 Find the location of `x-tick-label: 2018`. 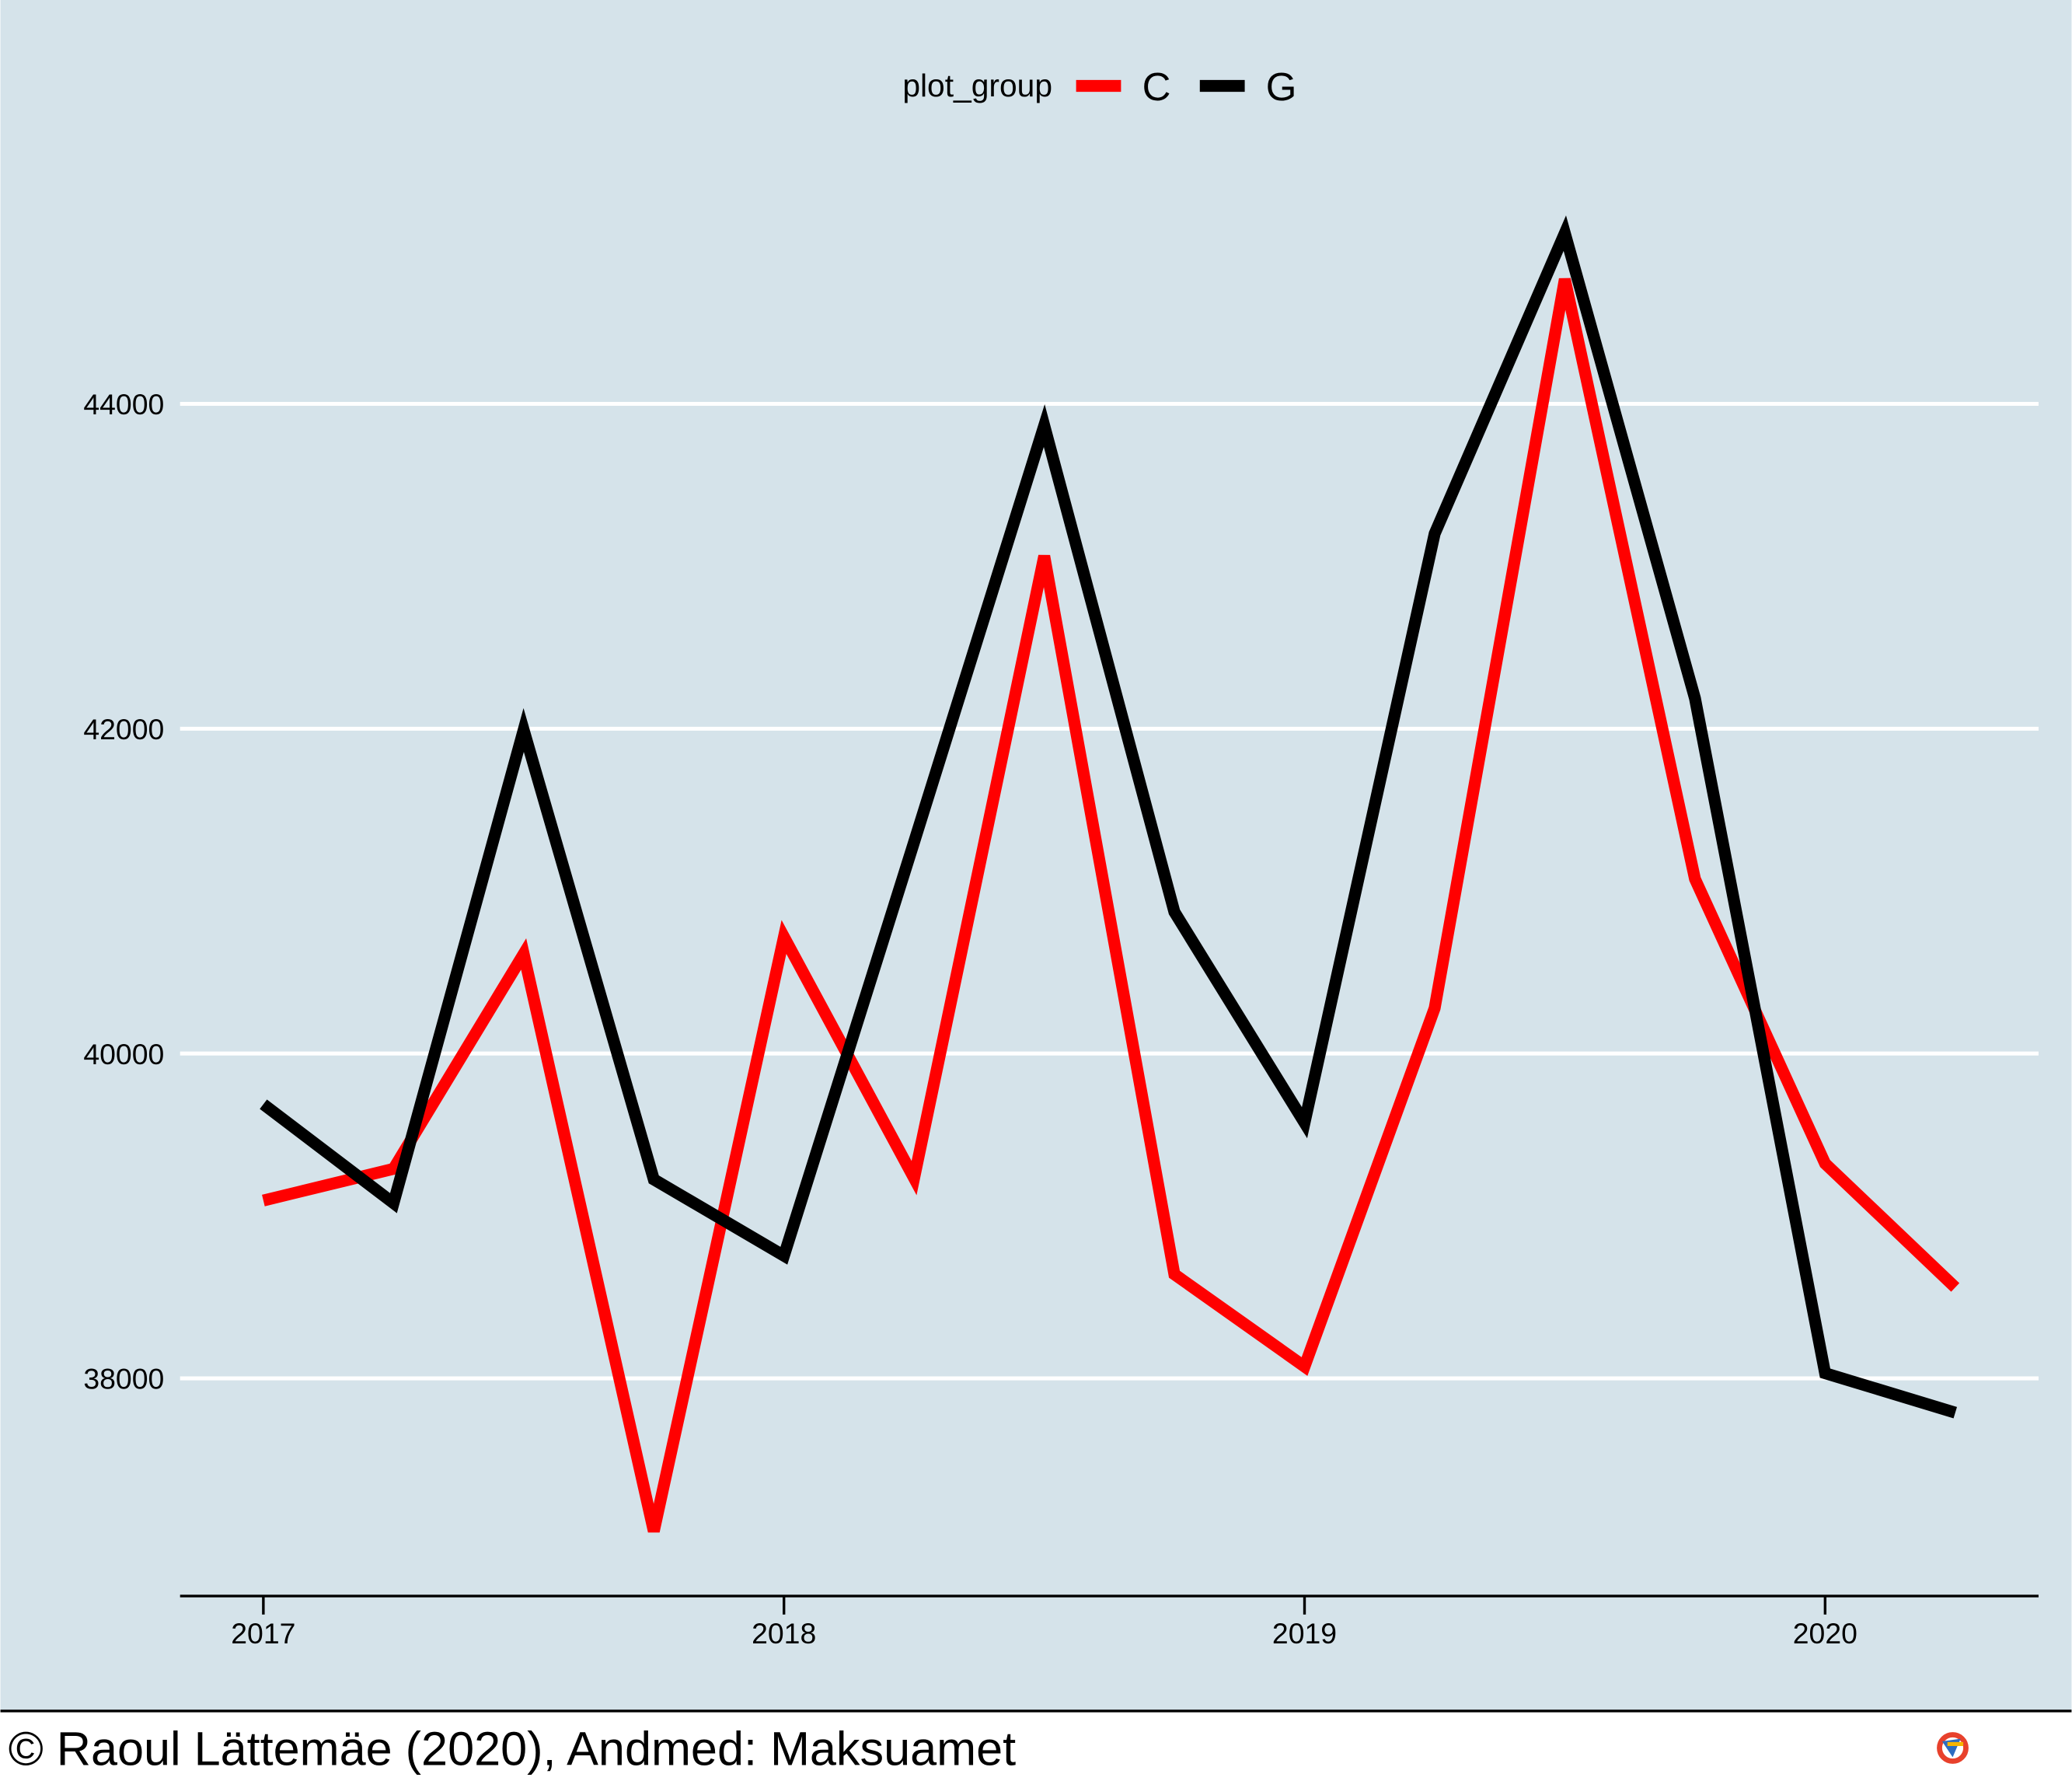

x-tick-label: 2018 is located at coordinates (784, 1633).